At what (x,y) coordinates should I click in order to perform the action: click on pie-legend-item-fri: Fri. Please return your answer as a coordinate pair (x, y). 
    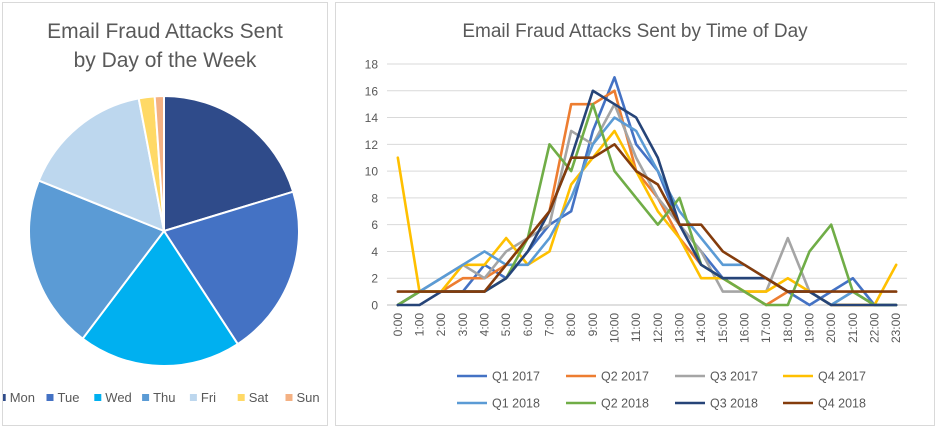
    Looking at the image, I should click on (202, 397).